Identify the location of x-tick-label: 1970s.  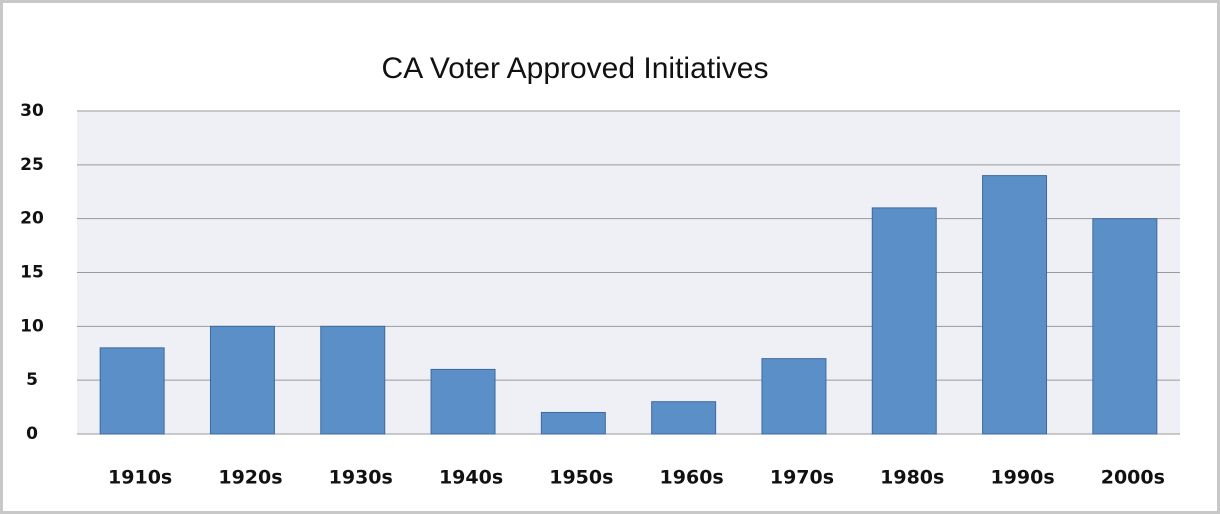
(802, 478).